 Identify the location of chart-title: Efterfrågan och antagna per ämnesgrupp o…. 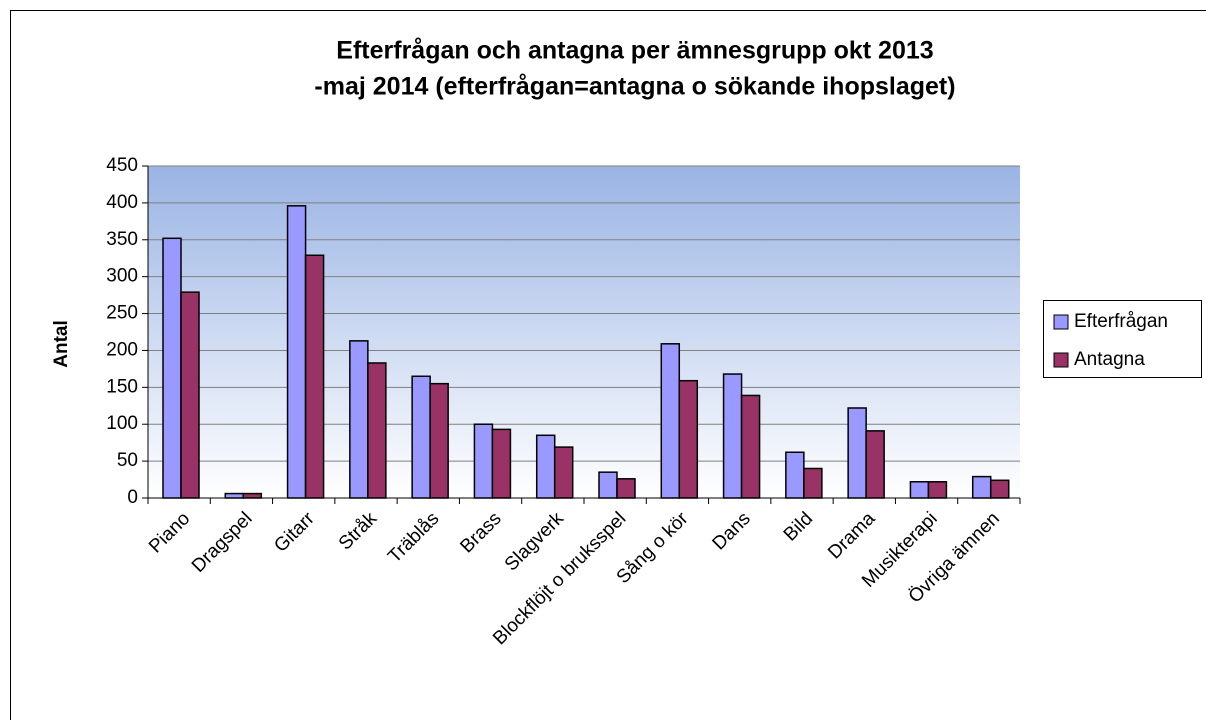
(634, 51).